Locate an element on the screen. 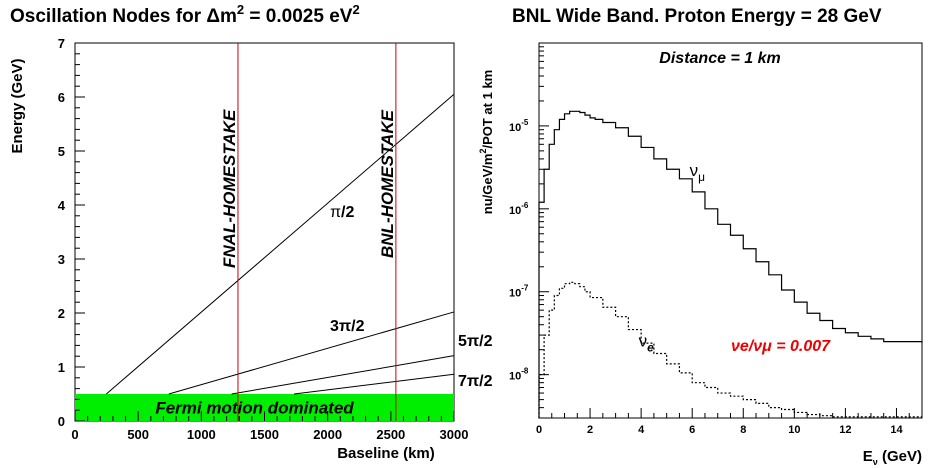  left-x-axis-label: Baseline (km) is located at coordinates (386, 453).